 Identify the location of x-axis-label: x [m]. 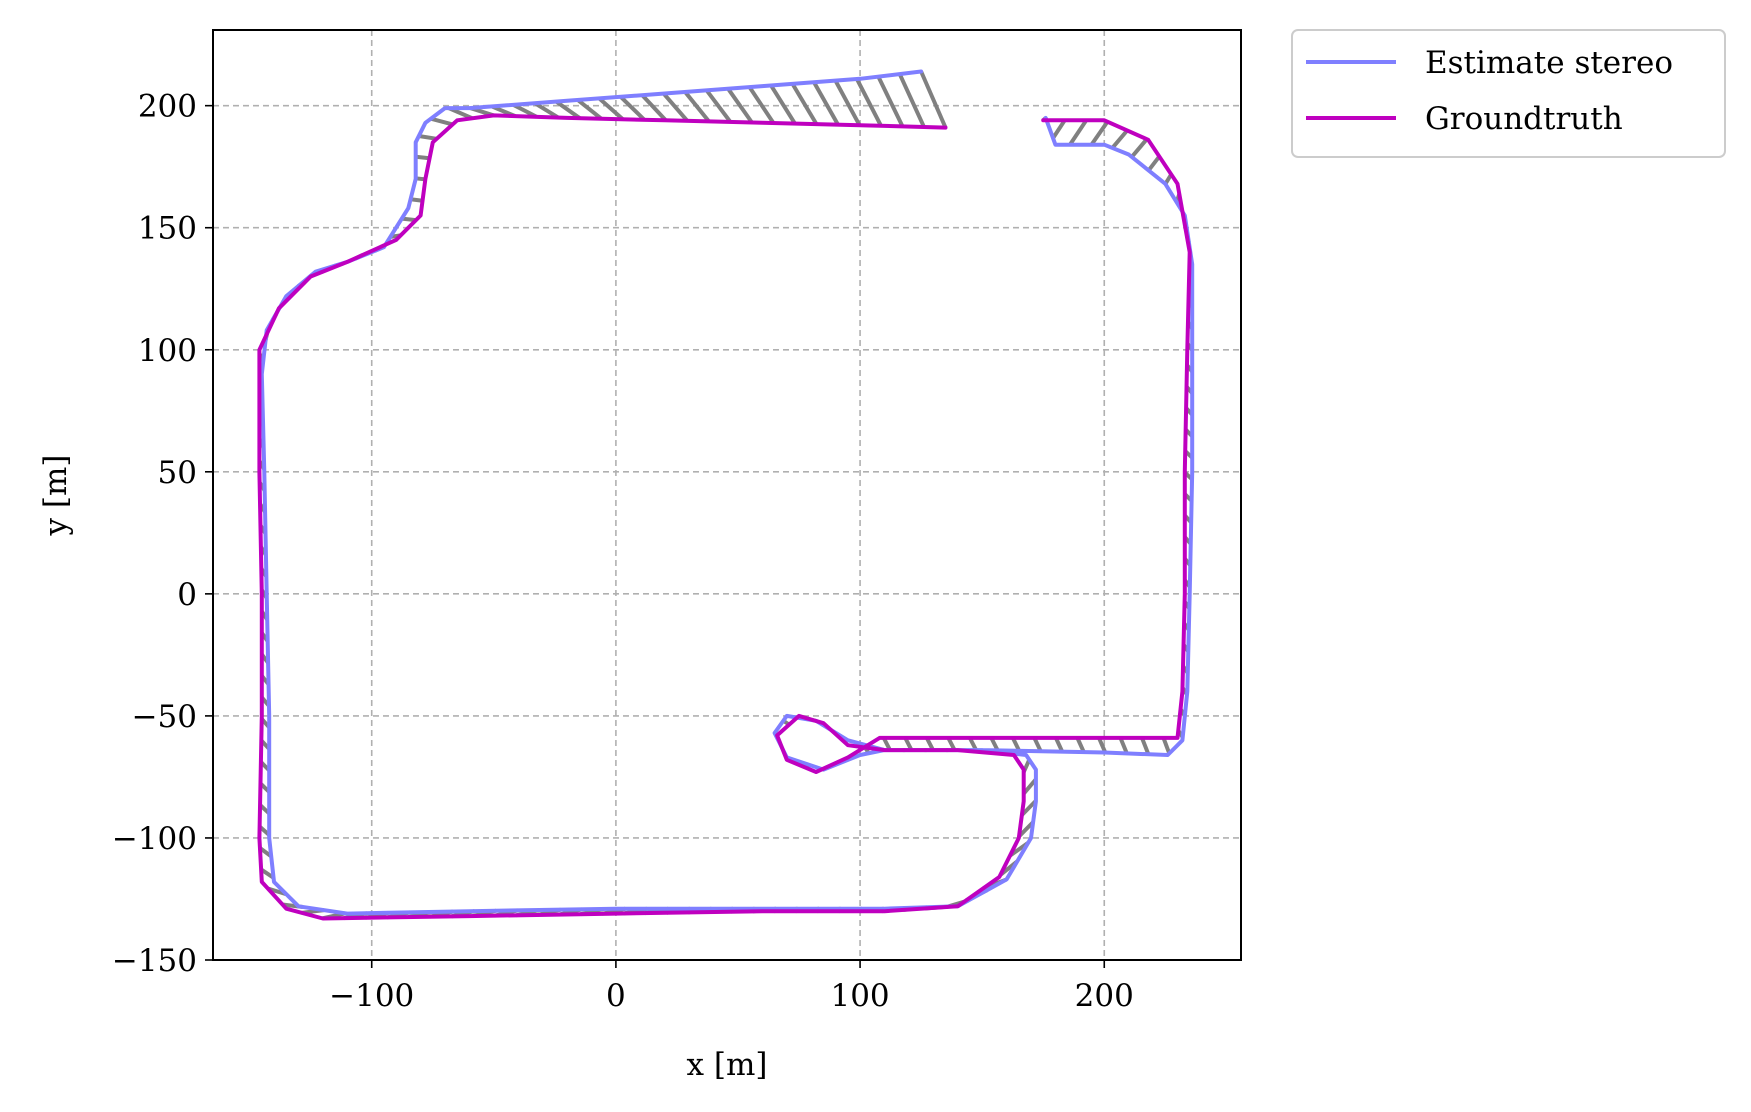
(727, 1065).